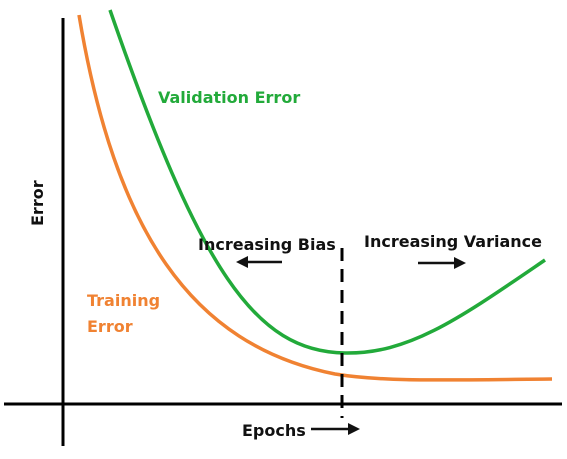 Image resolution: width=567 pixels, height=459 pixels. I want to click on epochs-arrow, so click(335, 429).